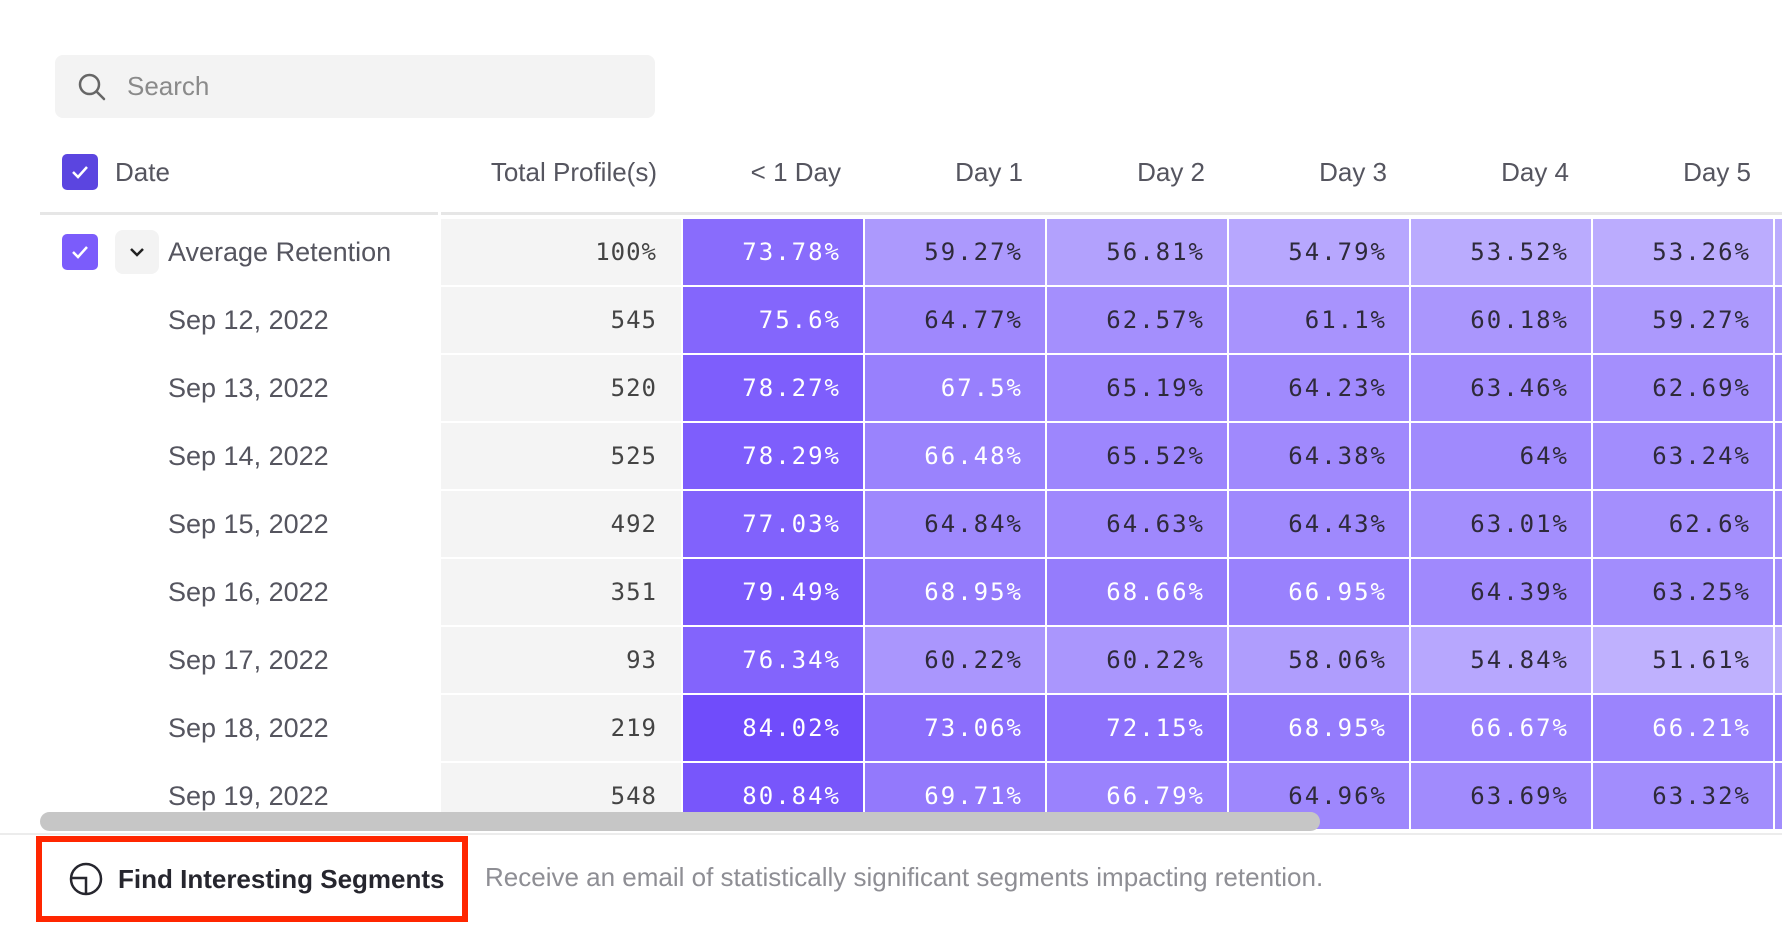 This screenshot has height=930, width=1782. Describe the element at coordinates (795, 171) in the screenshot. I see `header-day-0: < 1 Day` at that location.